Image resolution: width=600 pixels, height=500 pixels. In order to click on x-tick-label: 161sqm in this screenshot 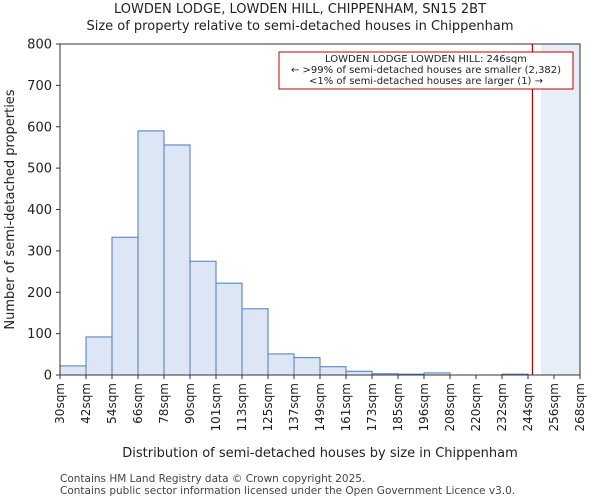, I will do `click(346, 407)`.